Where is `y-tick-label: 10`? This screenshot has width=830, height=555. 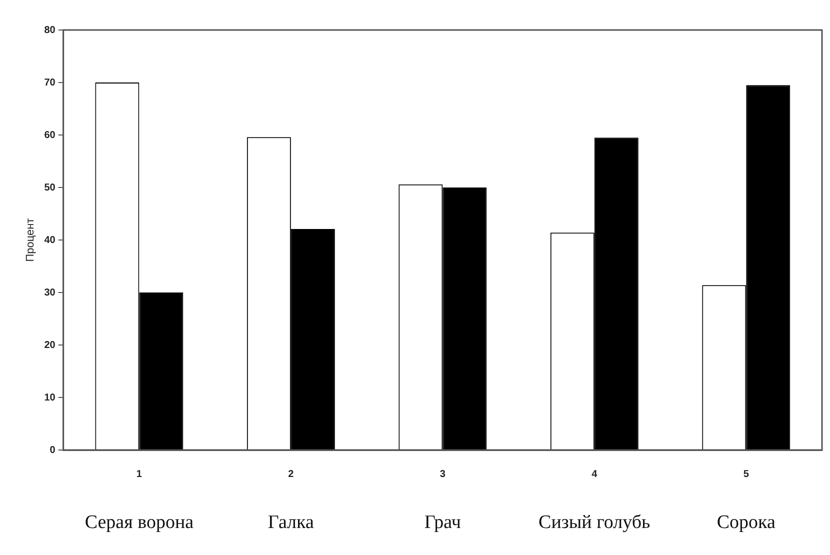 y-tick-label: 10 is located at coordinates (50, 398).